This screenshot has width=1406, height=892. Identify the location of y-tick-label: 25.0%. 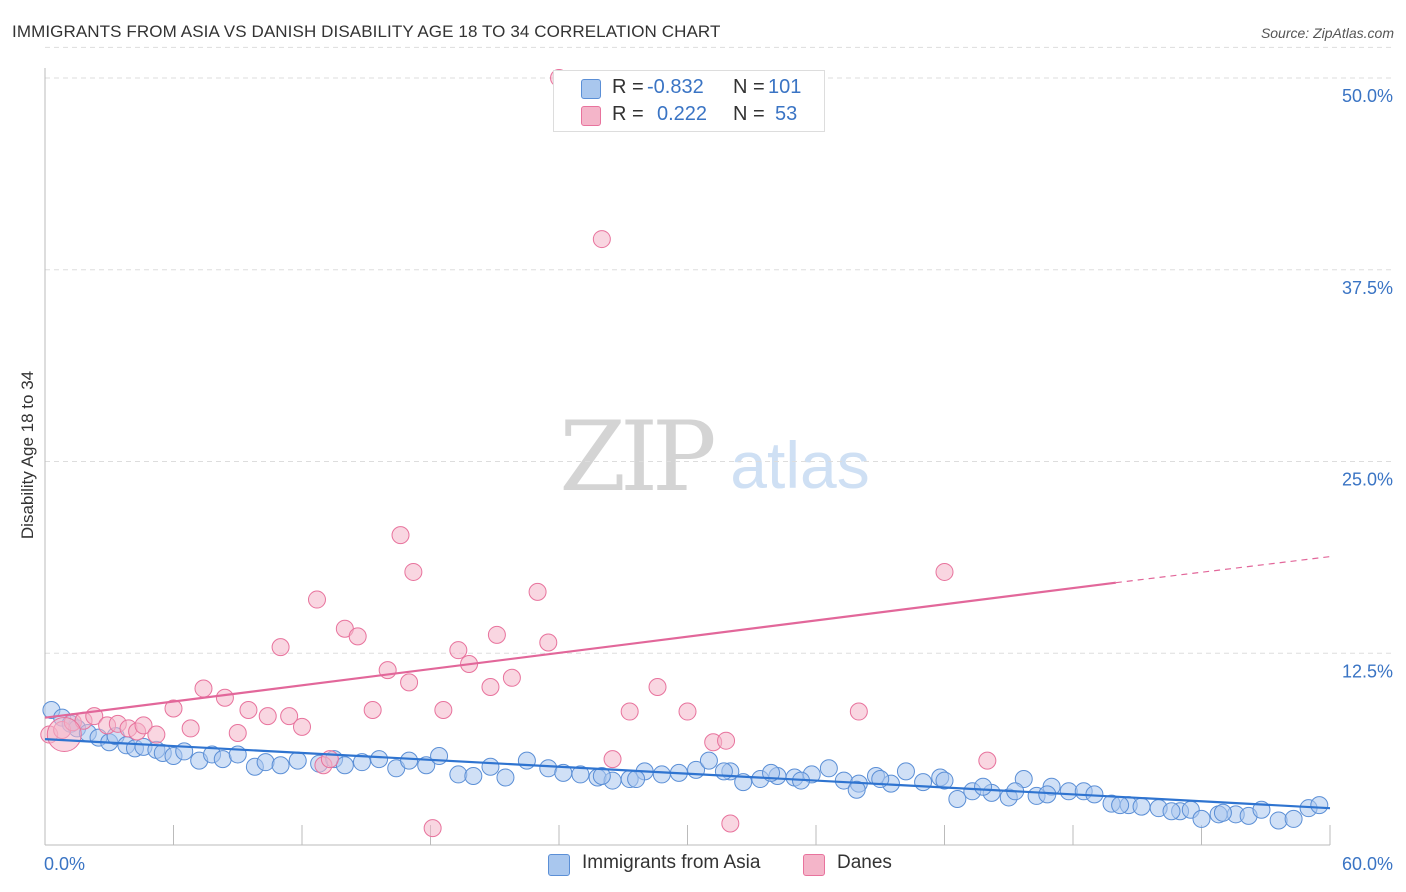
(1367, 480).